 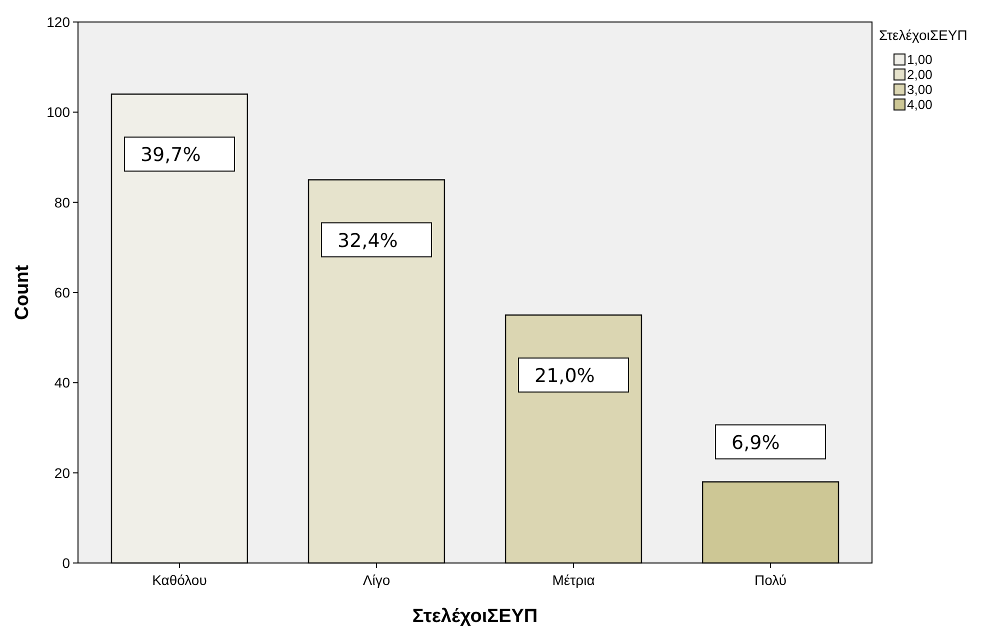 What do you see at coordinates (376, 580) in the screenshot?
I see `x-tick-label: Λίγο` at bounding box center [376, 580].